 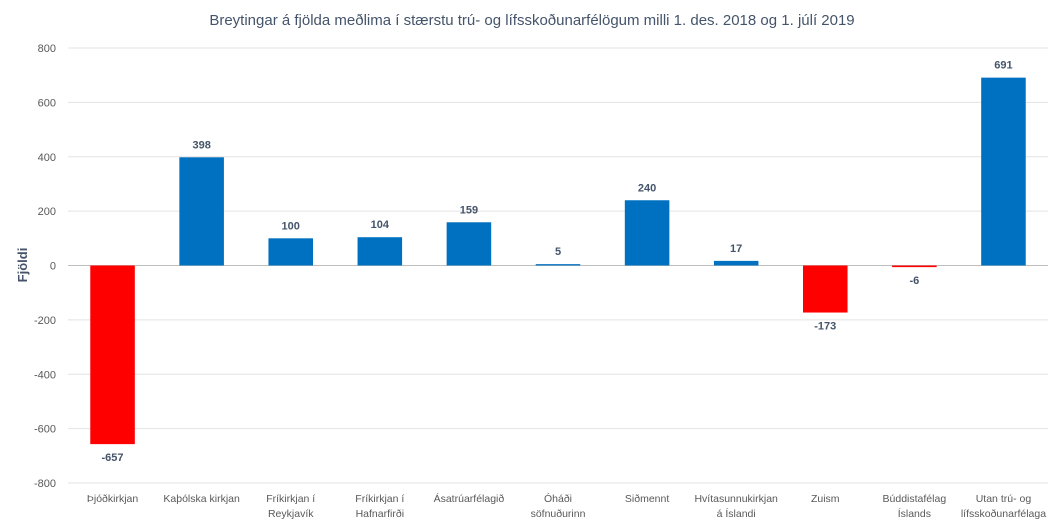 I want to click on y-tick-label: -800, so click(x=45, y=484).